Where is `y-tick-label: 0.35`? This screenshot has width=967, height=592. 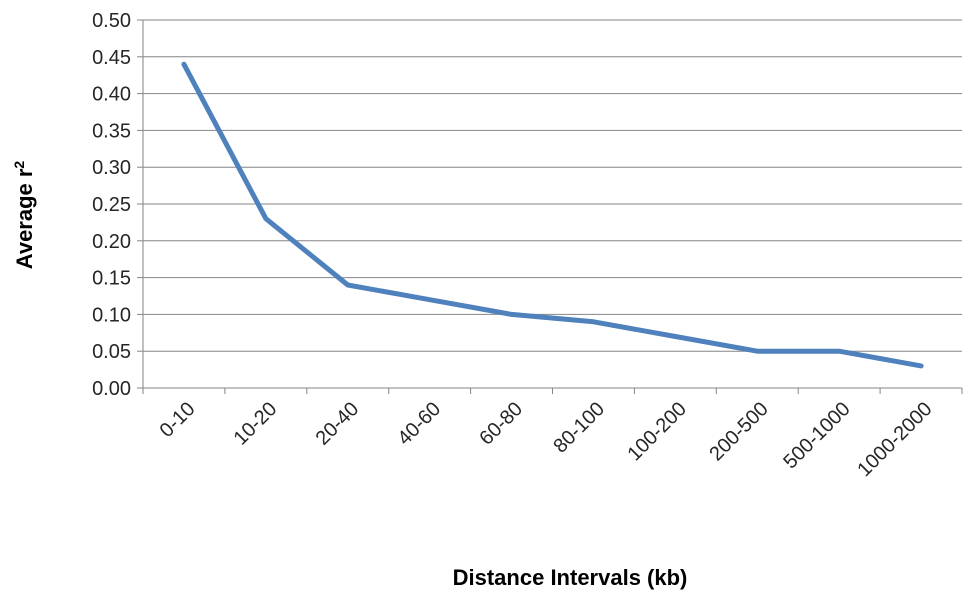 y-tick-label: 0.35 is located at coordinates (111, 131).